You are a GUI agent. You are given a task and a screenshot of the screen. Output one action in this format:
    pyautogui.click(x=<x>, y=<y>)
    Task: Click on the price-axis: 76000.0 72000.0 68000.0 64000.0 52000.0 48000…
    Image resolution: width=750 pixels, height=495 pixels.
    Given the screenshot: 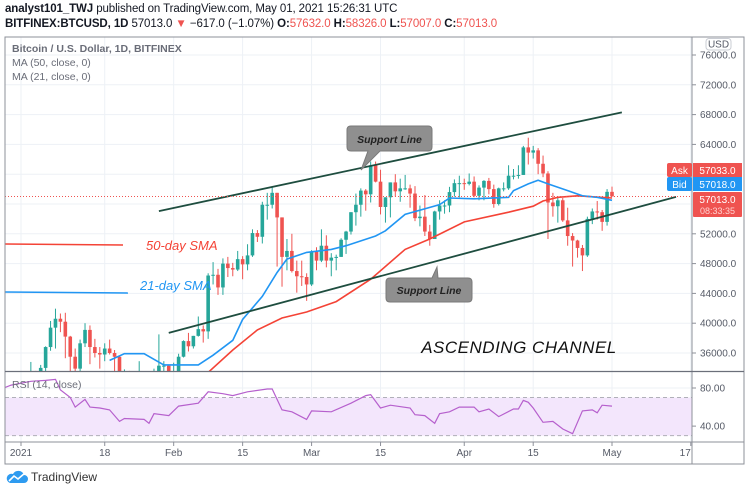 What is the action you would take?
    pyautogui.click(x=714, y=242)
    